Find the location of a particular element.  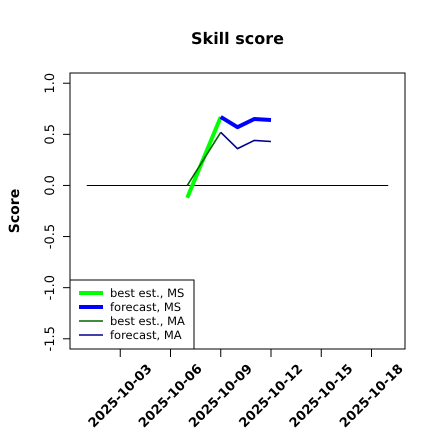

y-tick-label: -0.5 is located at coordinates (50, 237).